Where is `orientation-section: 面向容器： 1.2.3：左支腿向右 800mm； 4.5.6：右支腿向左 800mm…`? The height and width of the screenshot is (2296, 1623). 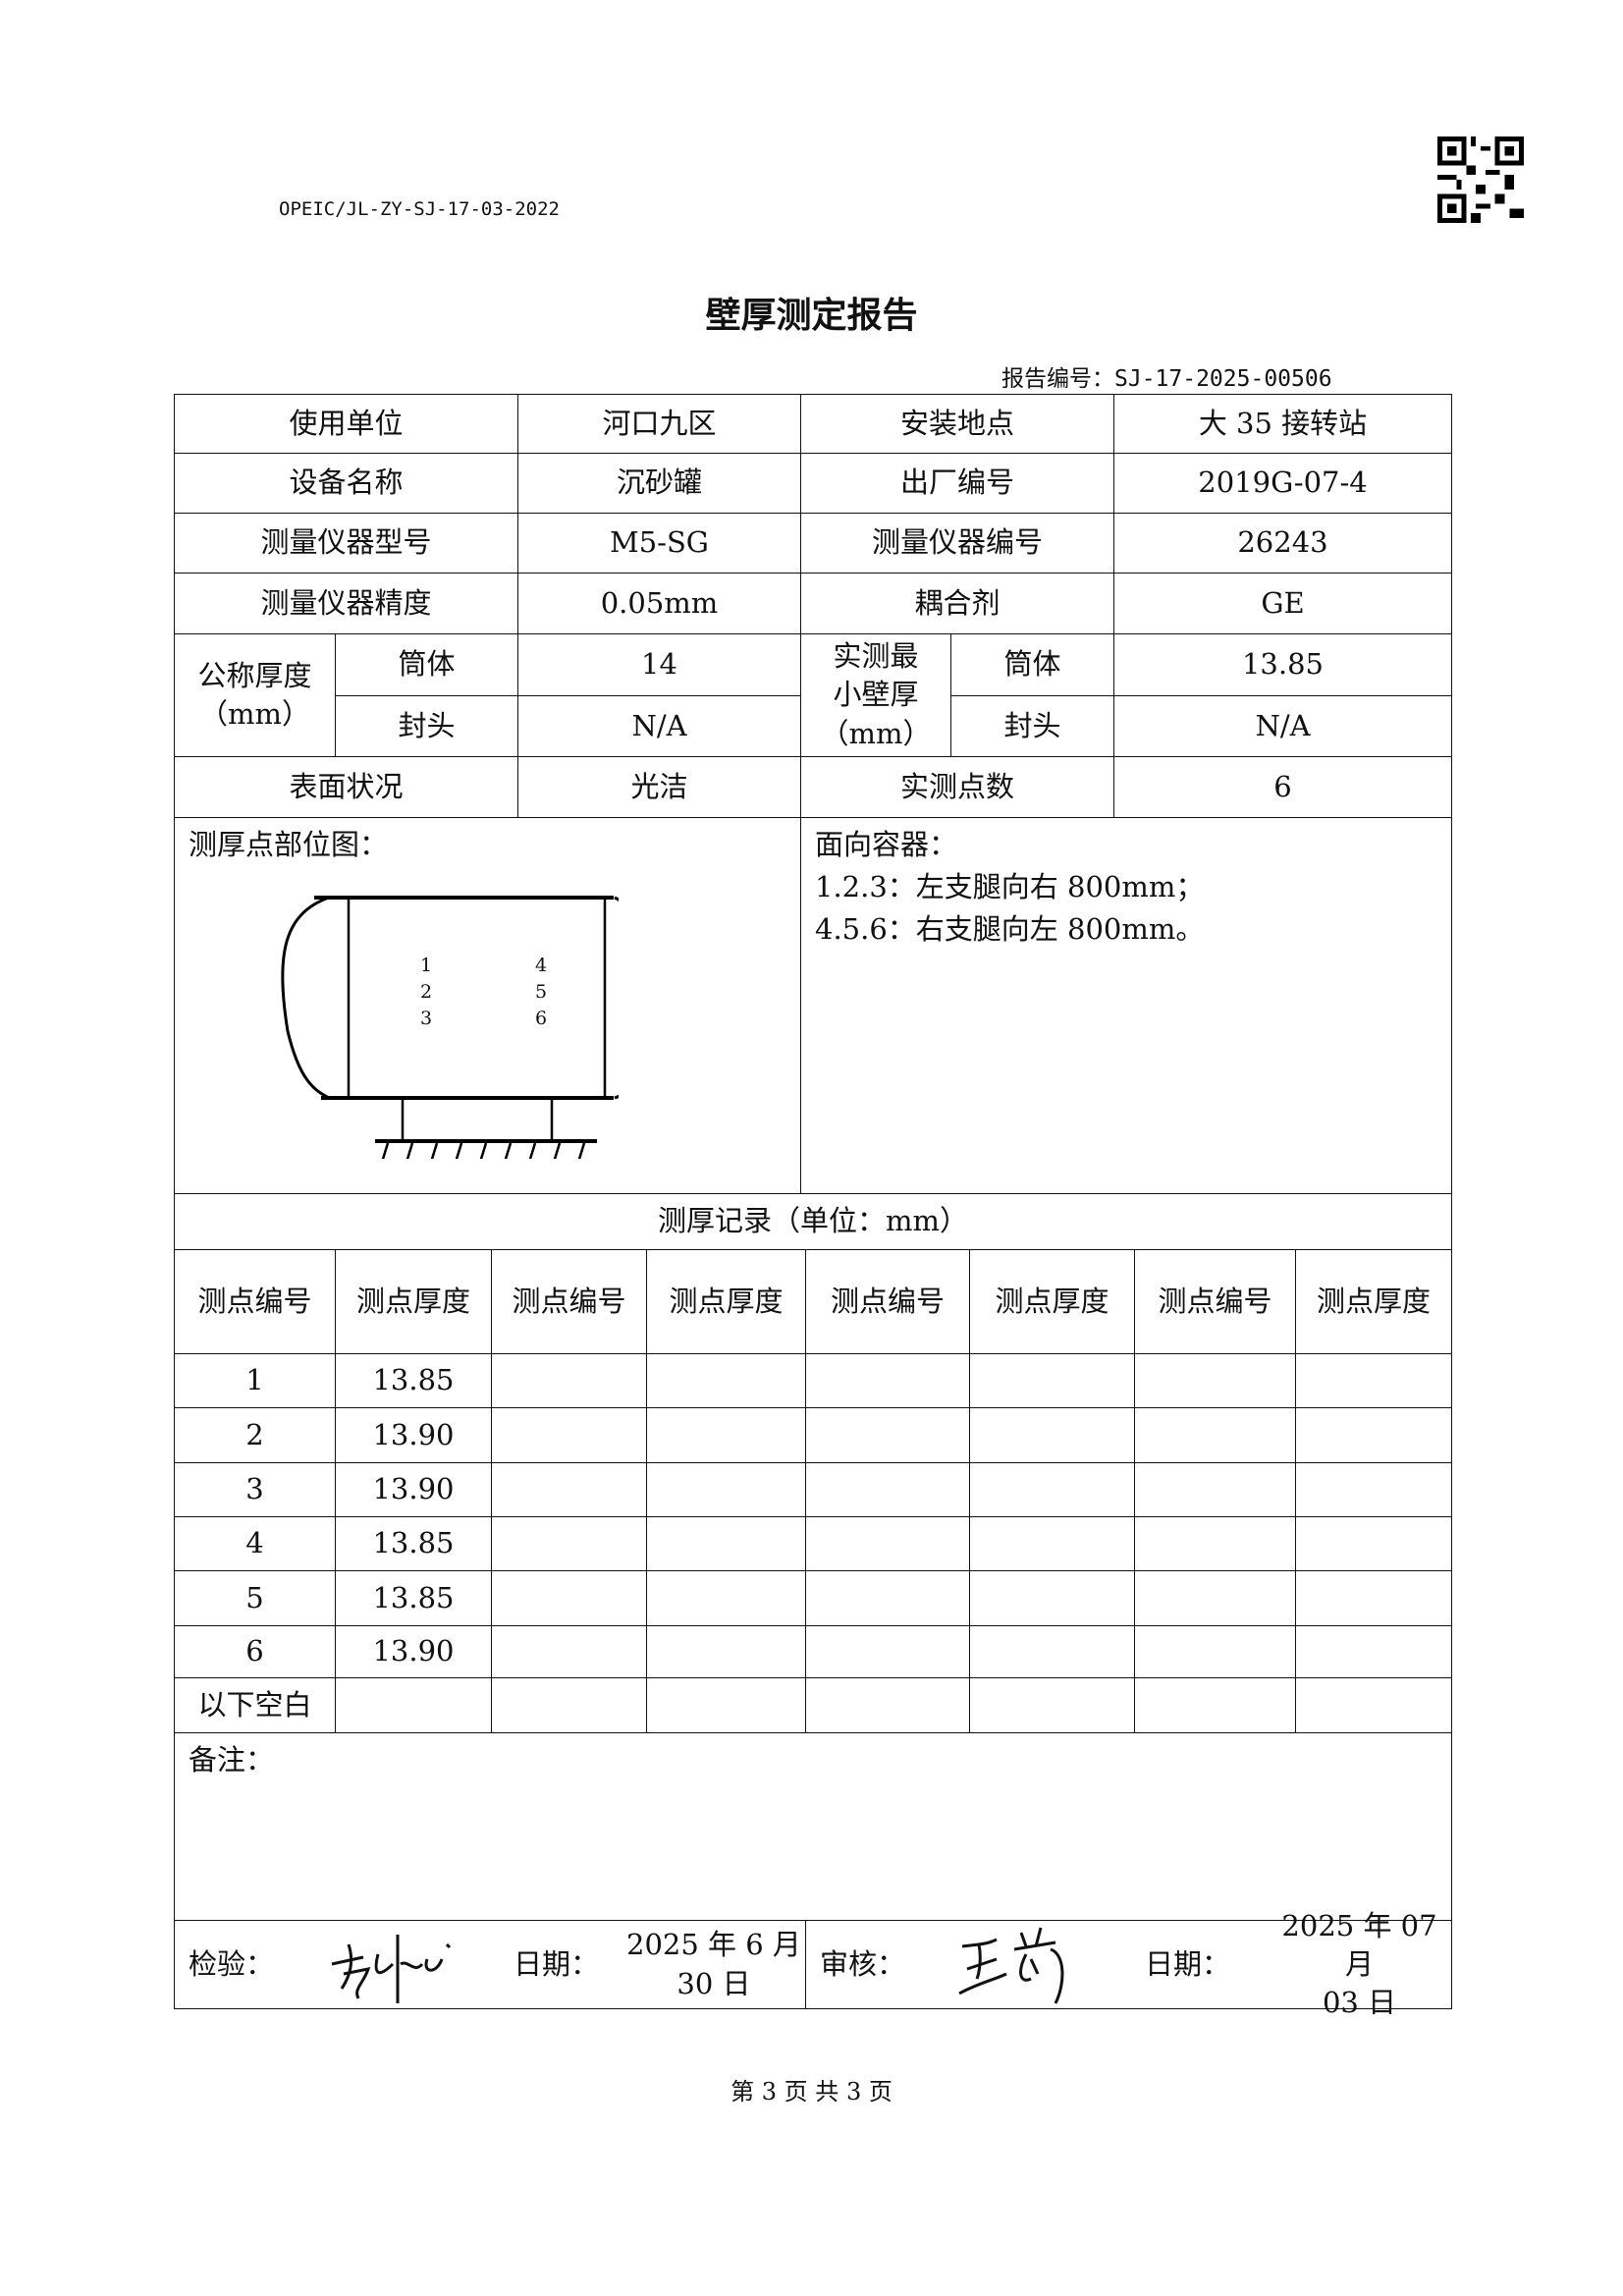 orientation-section: 面向容器： 1.2.3：左支腿向右 800mm； 4.5.6：右支腿向左 800mm… is located at coordinates (1126, 1005).